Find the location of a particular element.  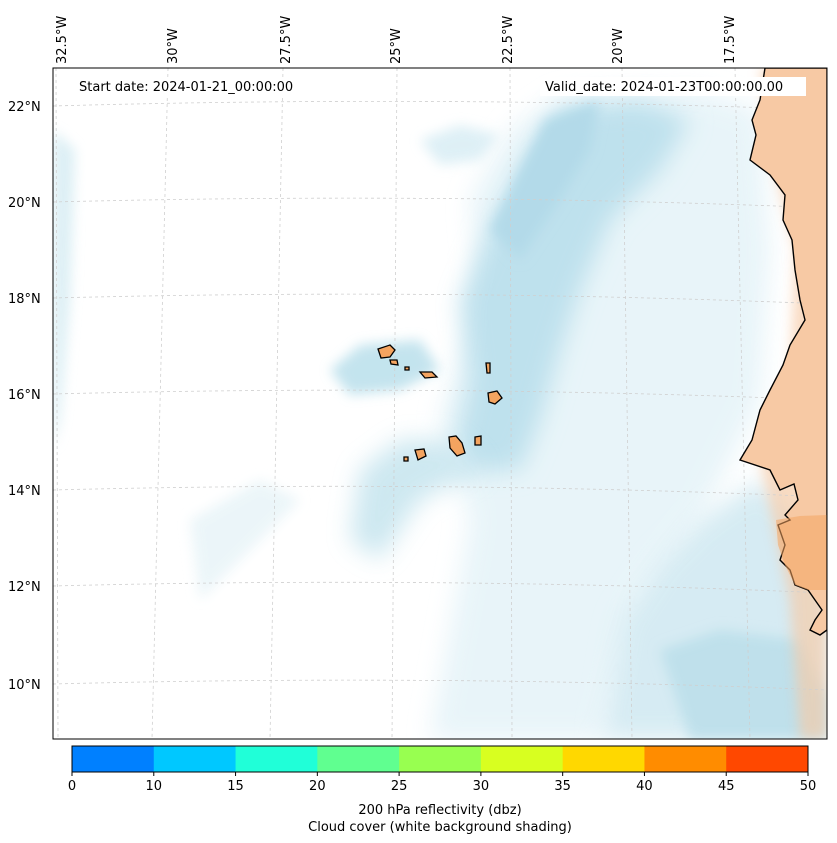

lat-label: 22°N is located at coordinates (24, 107).